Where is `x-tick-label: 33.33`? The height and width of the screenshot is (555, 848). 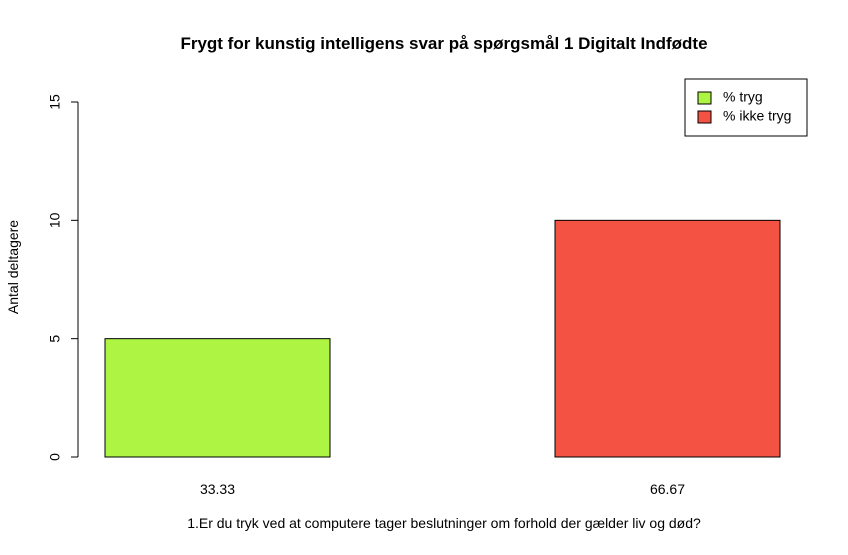
x-tick-label: 33.33 is located at coordinates (217, 489).